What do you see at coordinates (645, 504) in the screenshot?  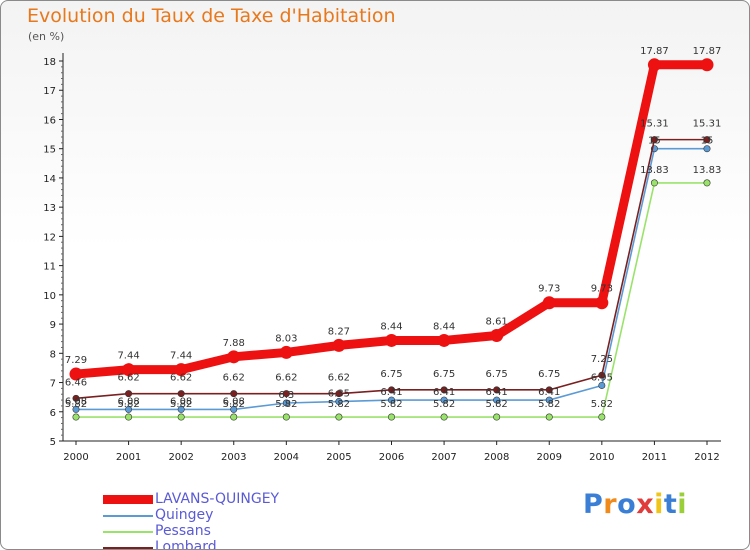 I see `logo-letter: x` at bounding box center [645, 504].